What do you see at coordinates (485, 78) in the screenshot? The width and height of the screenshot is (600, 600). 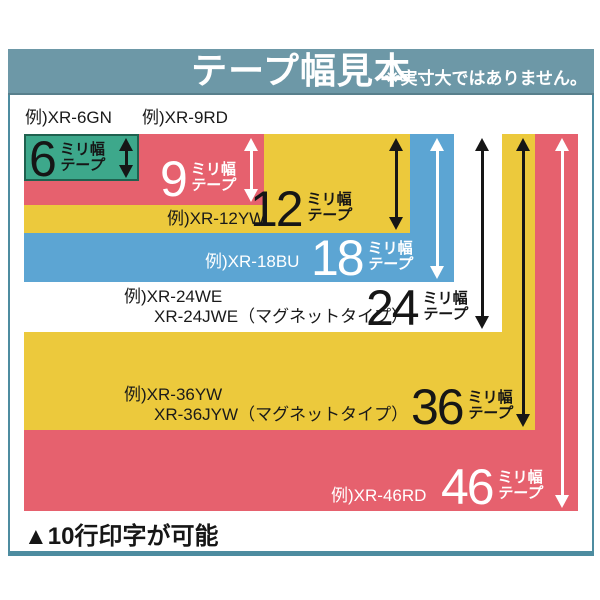 I see `not-actual-size-note: ※実寸大ではありません。` at bounding box center [485, 78].